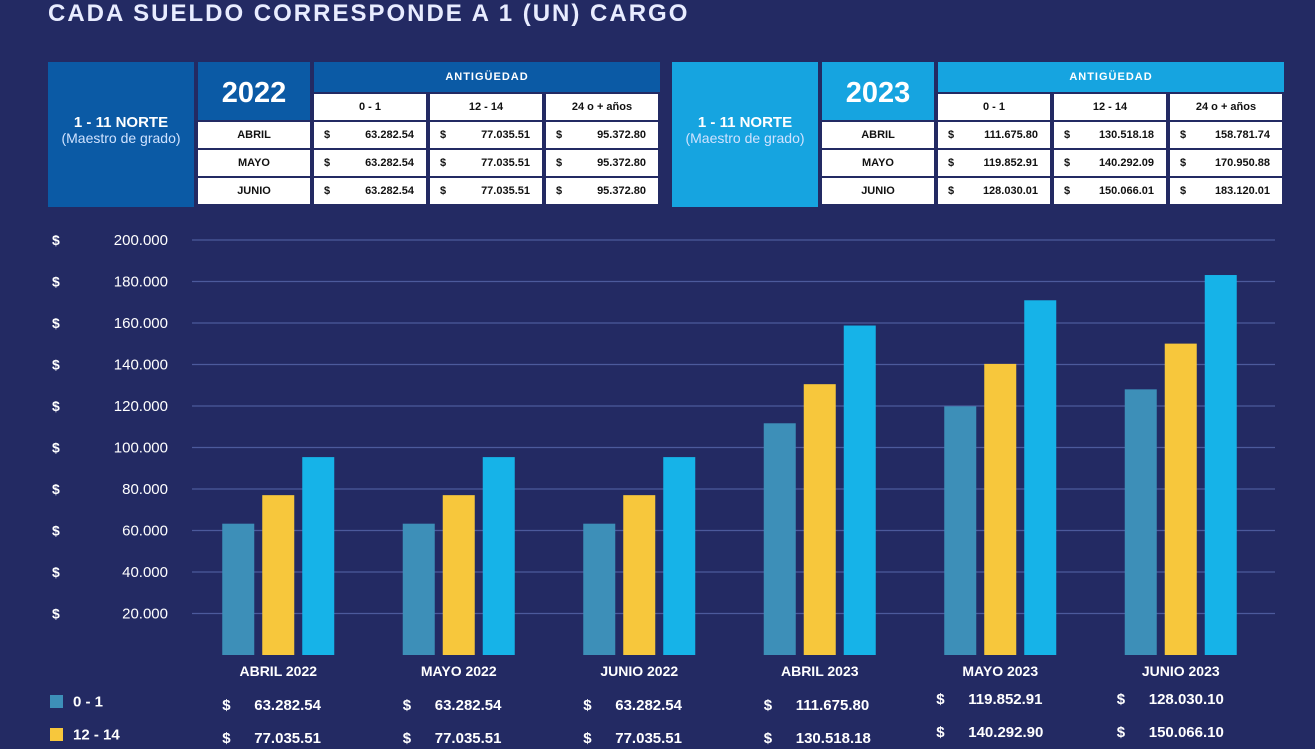  I want to click on value-cell: $63.282.54, so click(370, 163).